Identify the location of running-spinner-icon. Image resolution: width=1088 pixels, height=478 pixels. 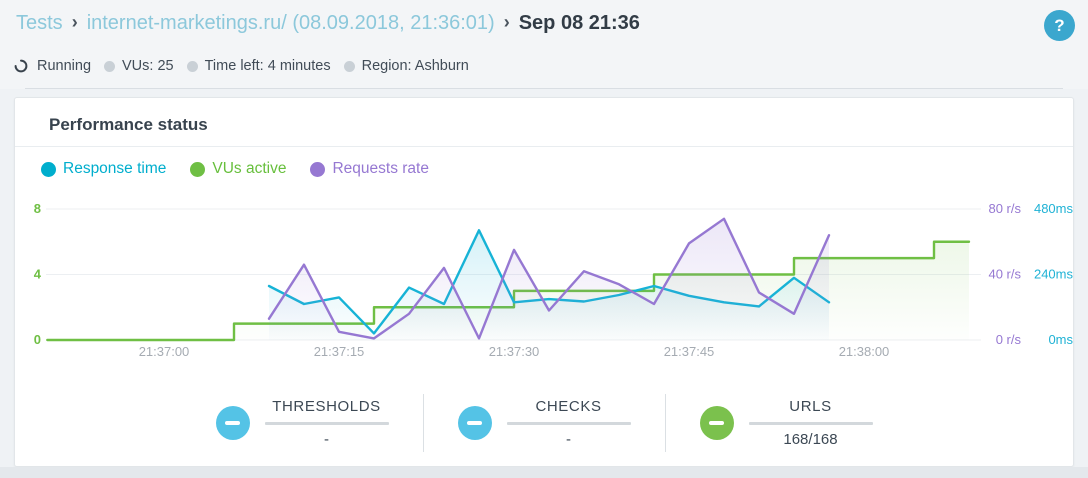
(21, 66).